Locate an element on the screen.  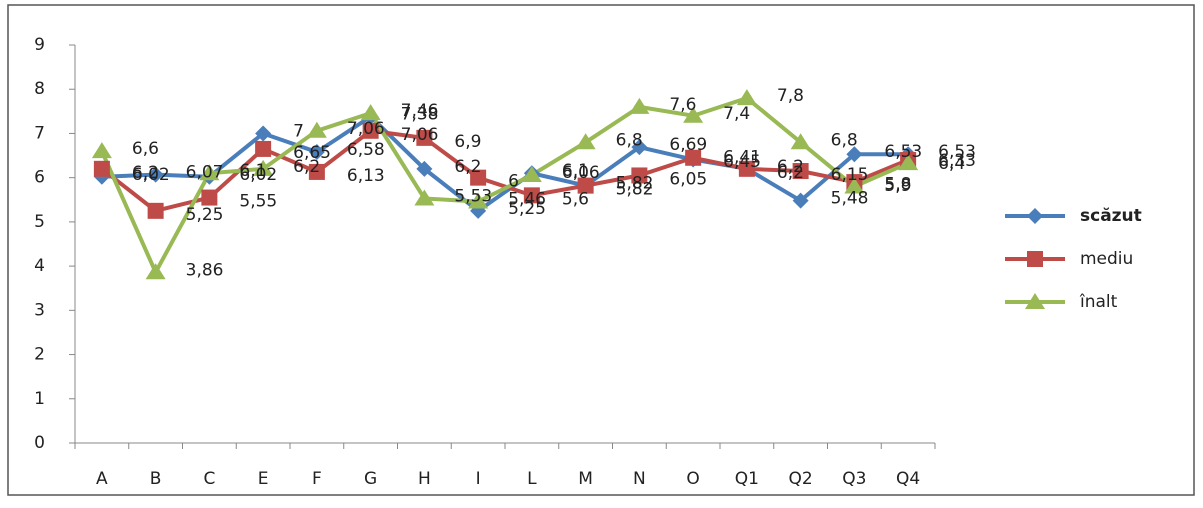
data-label: 6,06 is located at coordinates (581, 173).